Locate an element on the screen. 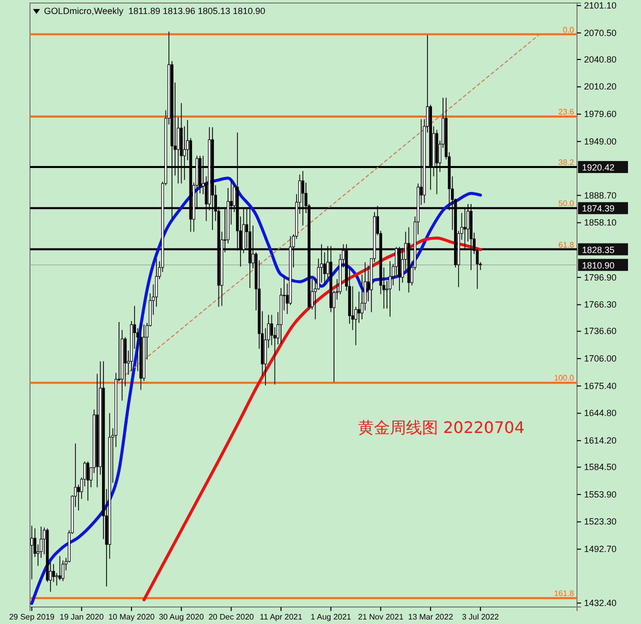  y-tick-label: 1644.80 is located at coordinates (600, 413).